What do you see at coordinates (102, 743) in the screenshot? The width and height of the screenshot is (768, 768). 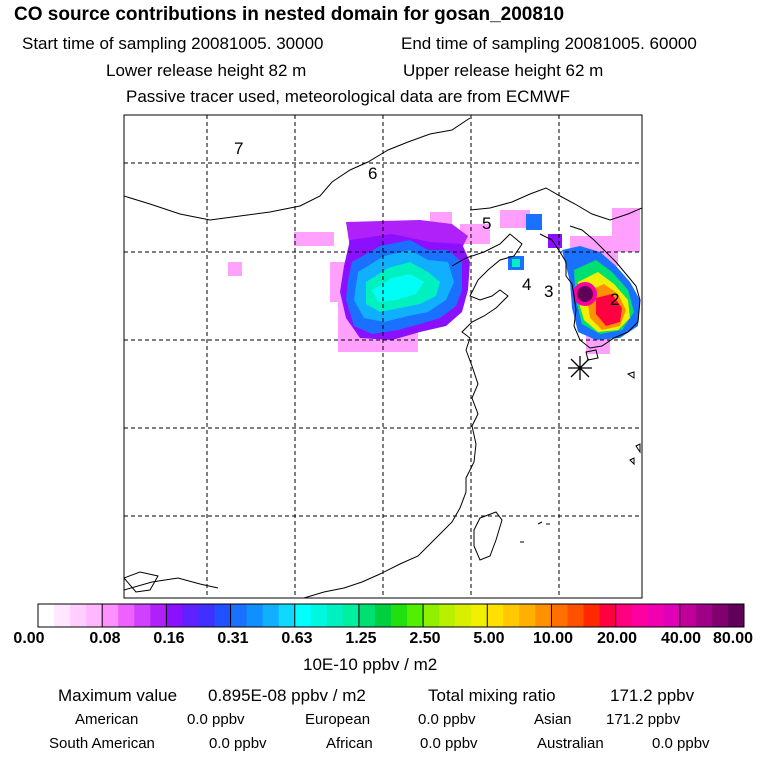 I see `south-american-label: South American` at bounding box center [102, 743].